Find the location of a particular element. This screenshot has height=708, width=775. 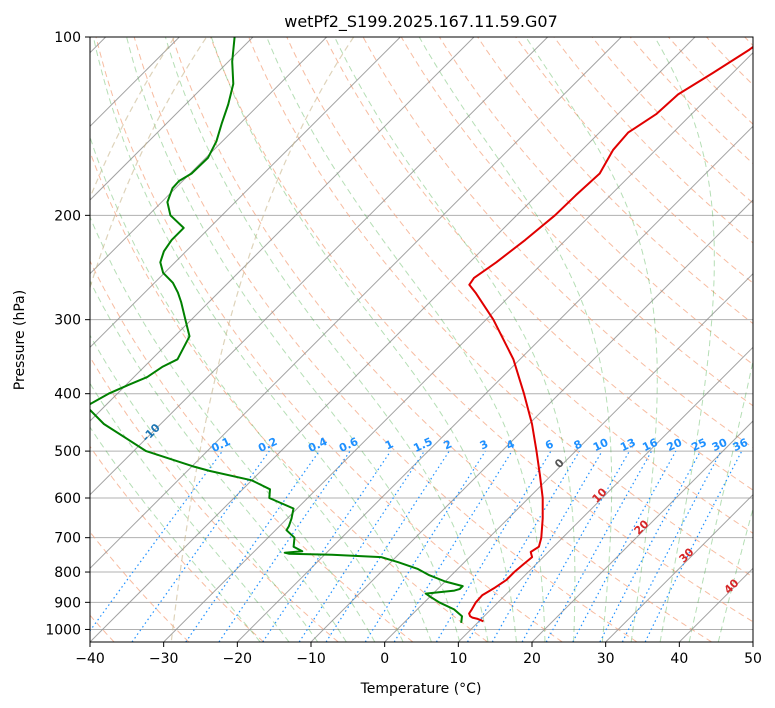

y-tick-label: 800 is located at coordinates (67, 573).